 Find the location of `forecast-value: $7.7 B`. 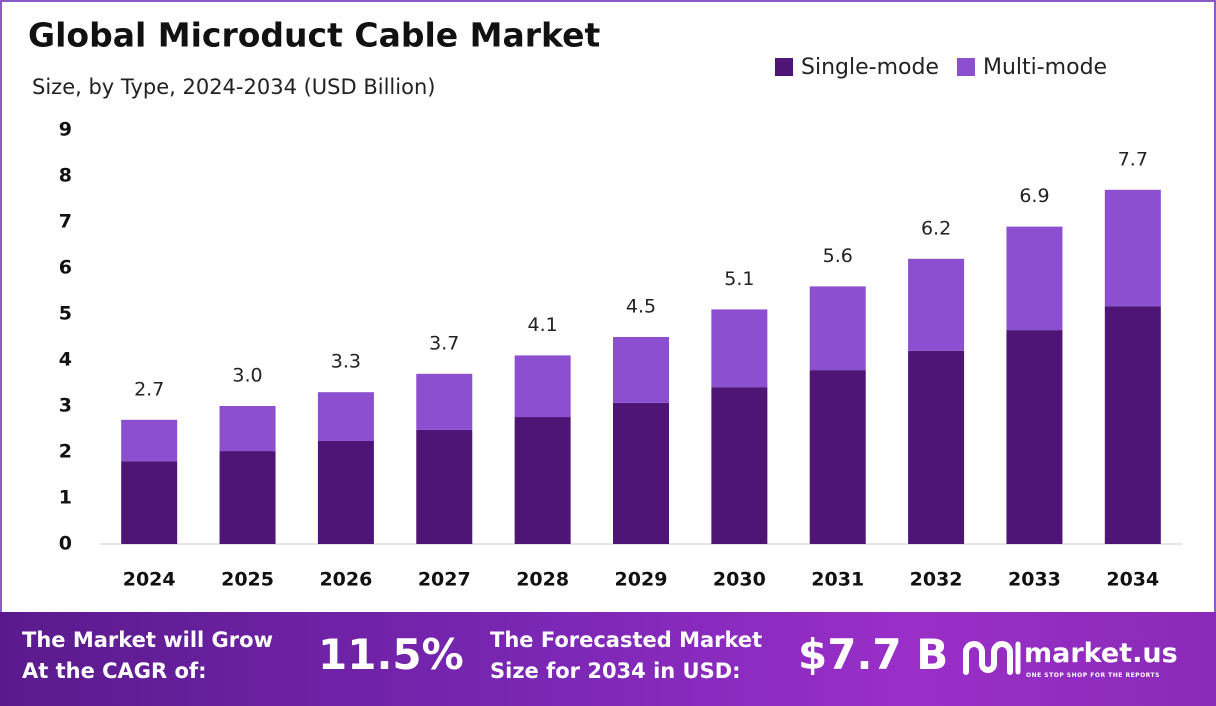

forecast-value: $7.7 B is located at coordinates (873, 654).